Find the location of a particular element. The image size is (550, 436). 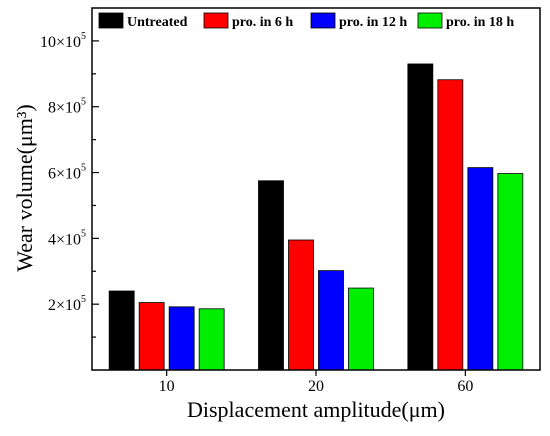

y-tick-mantissa: 4 is located at coordinates (52, 239).